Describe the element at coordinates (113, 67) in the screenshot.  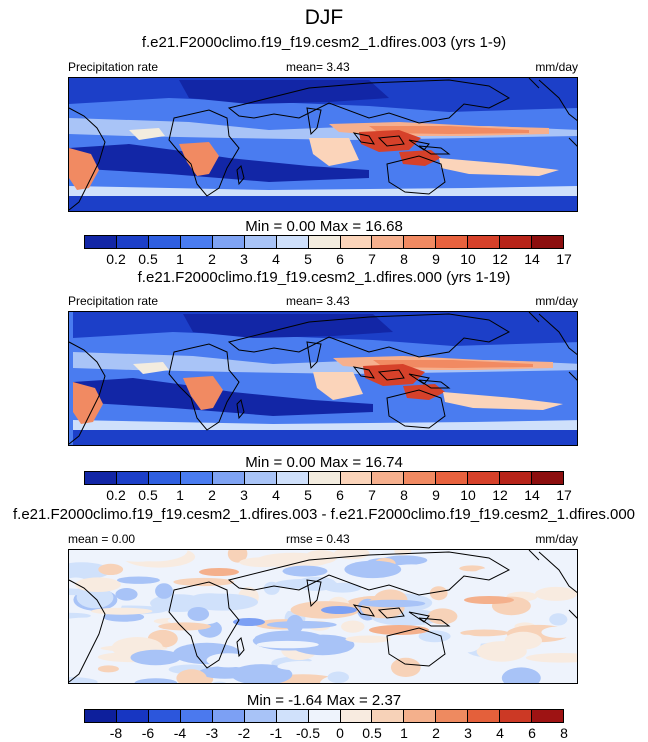
I see `panel-1-left-label: Precipitation rate` at that location.